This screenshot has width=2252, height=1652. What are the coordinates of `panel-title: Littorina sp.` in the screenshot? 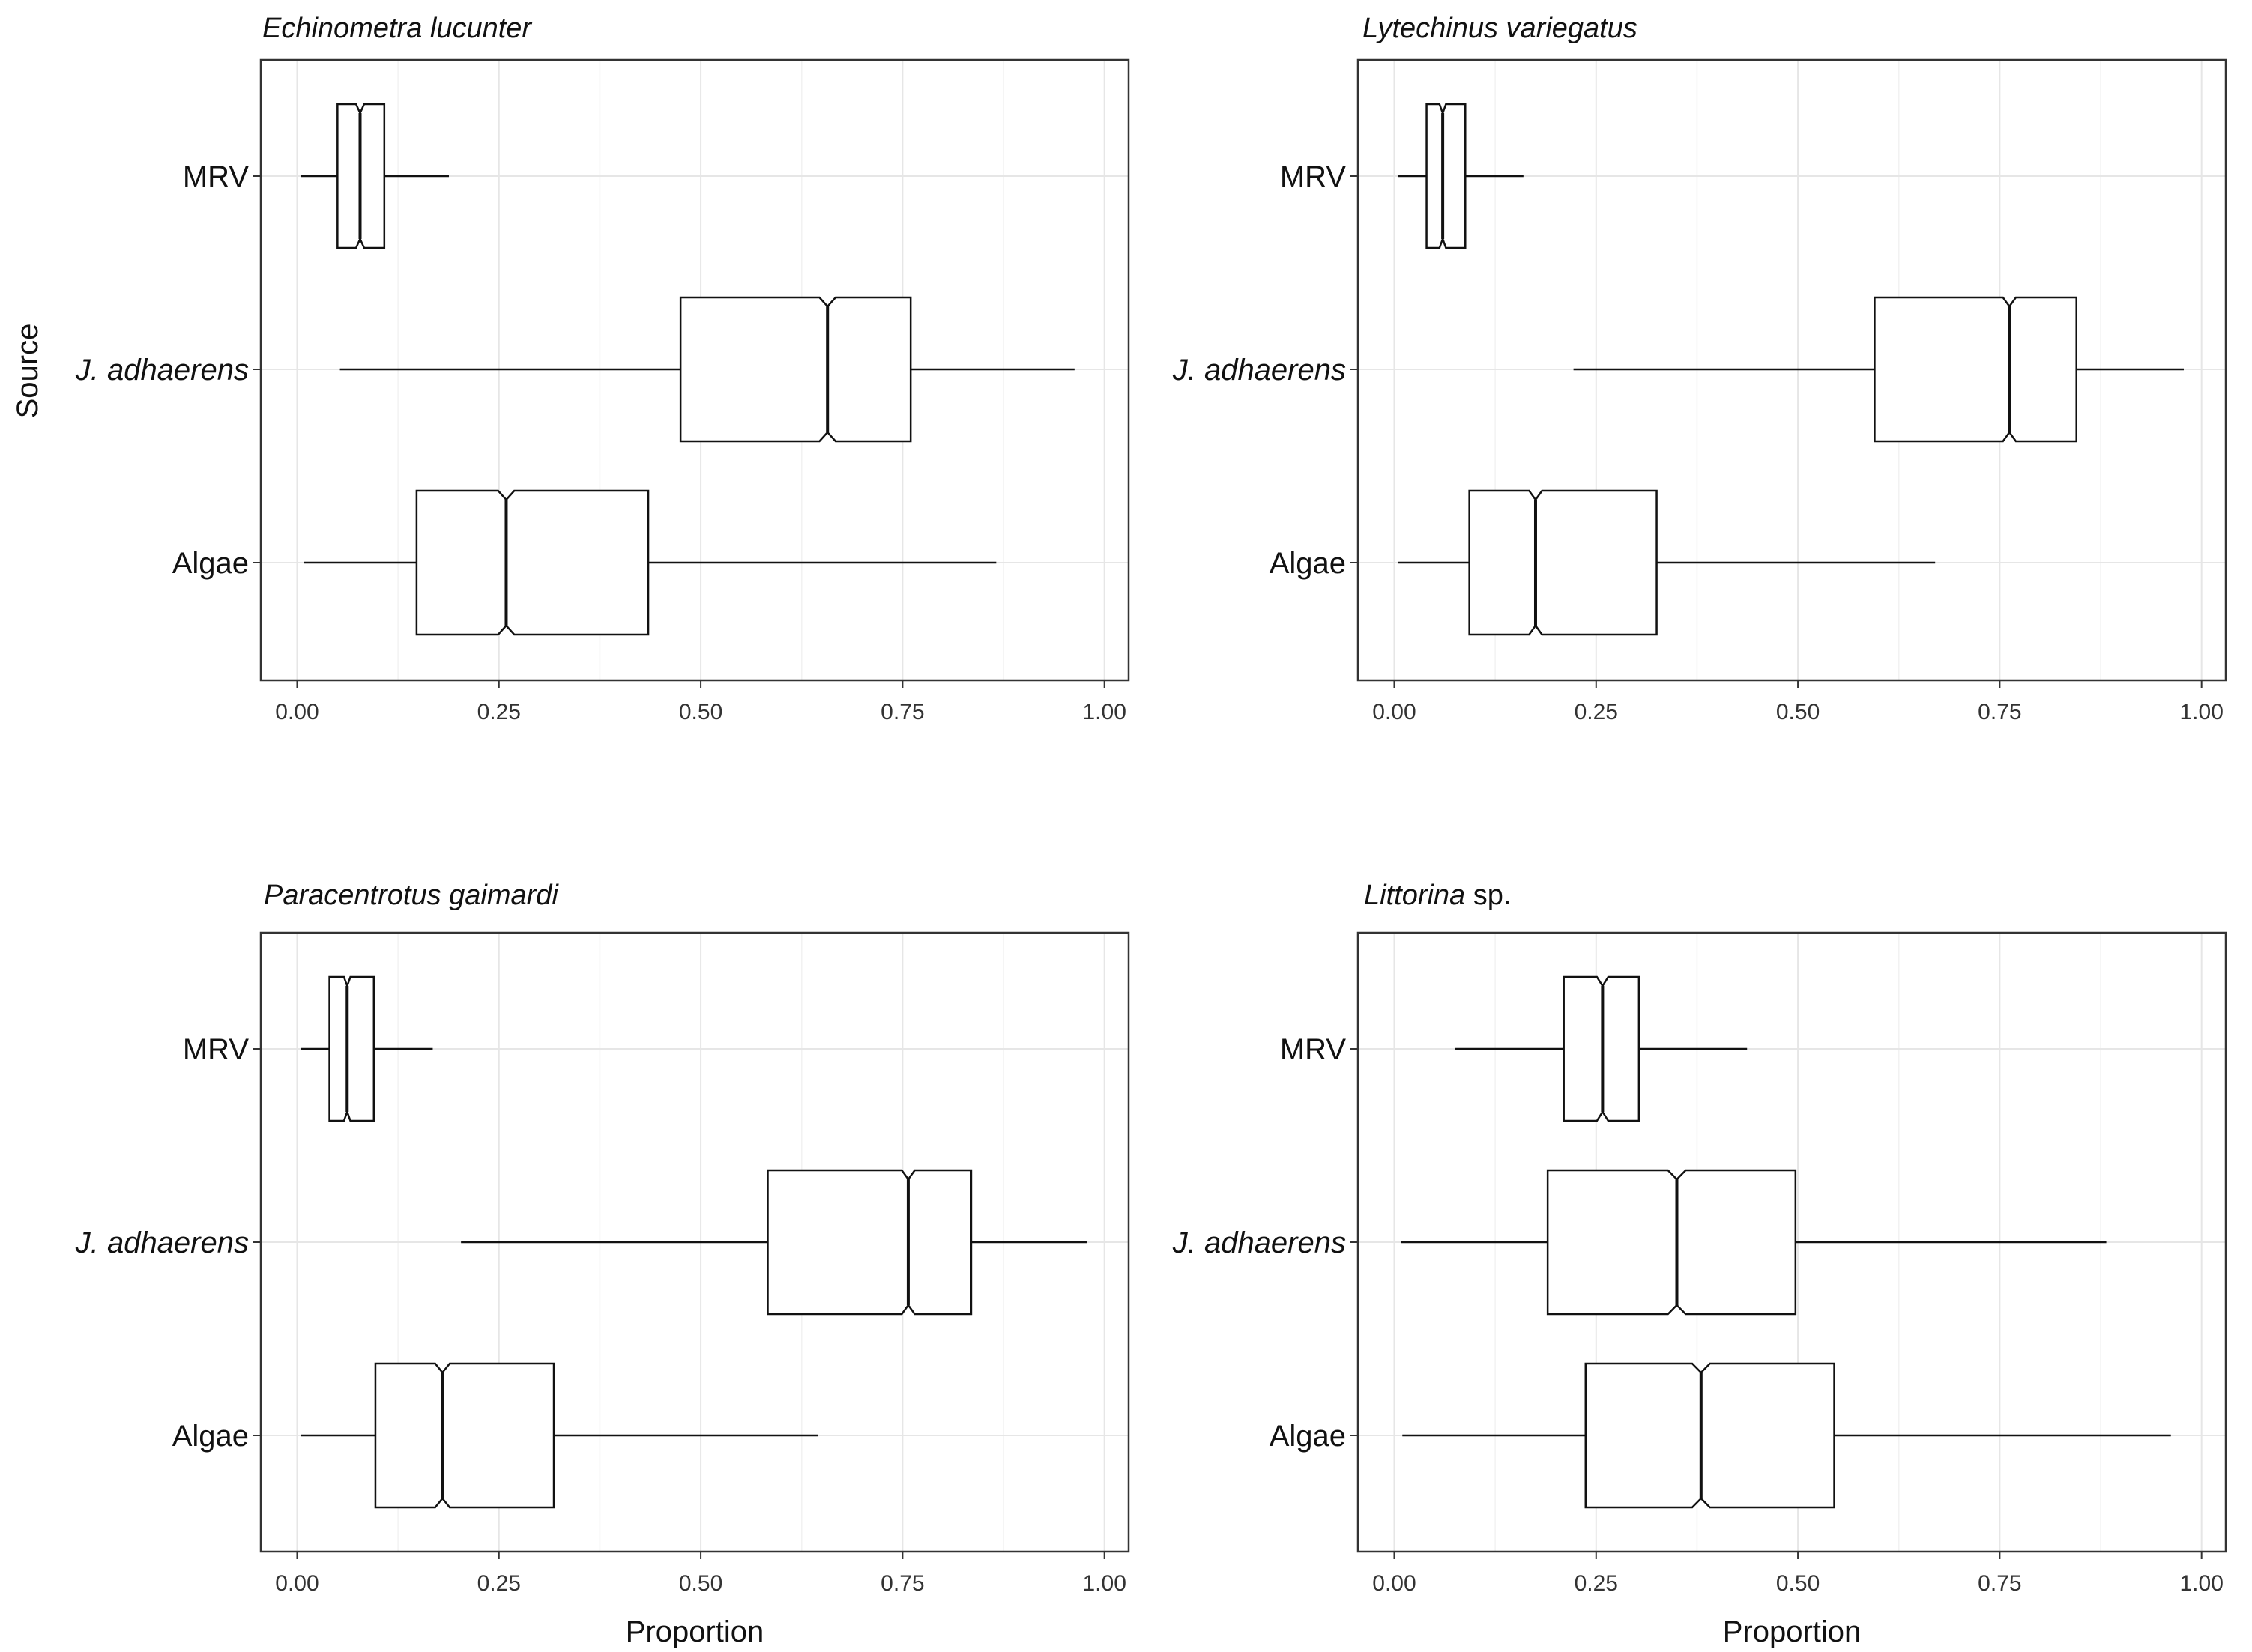 It's located at (1438, 895).